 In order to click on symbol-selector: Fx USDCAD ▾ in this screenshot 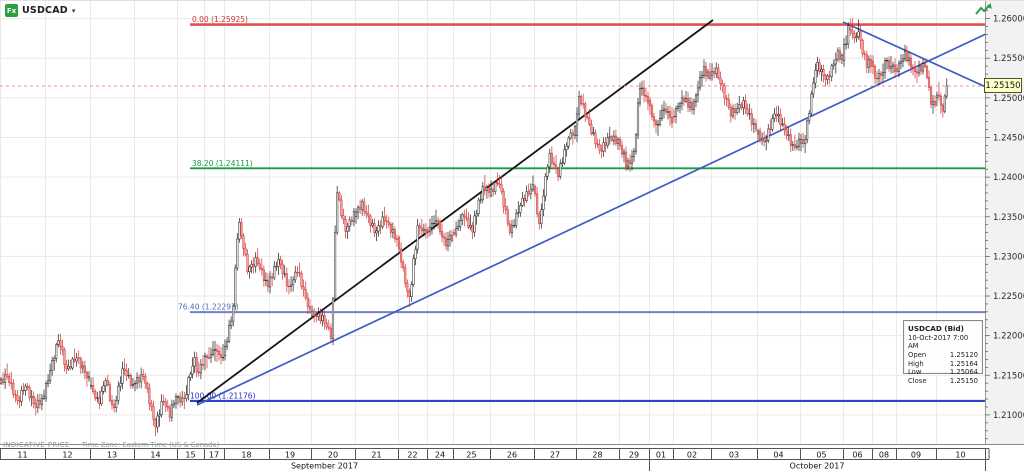, I will do `click(40, 10)`.